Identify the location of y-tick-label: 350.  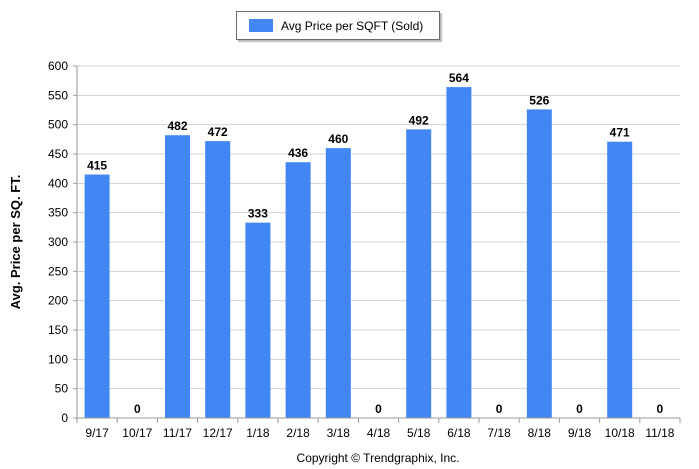
(58, 213).